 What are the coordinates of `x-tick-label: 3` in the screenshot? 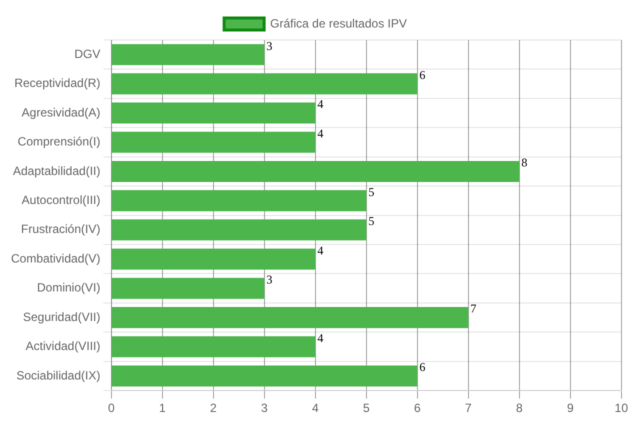 It's located at (264, 408).